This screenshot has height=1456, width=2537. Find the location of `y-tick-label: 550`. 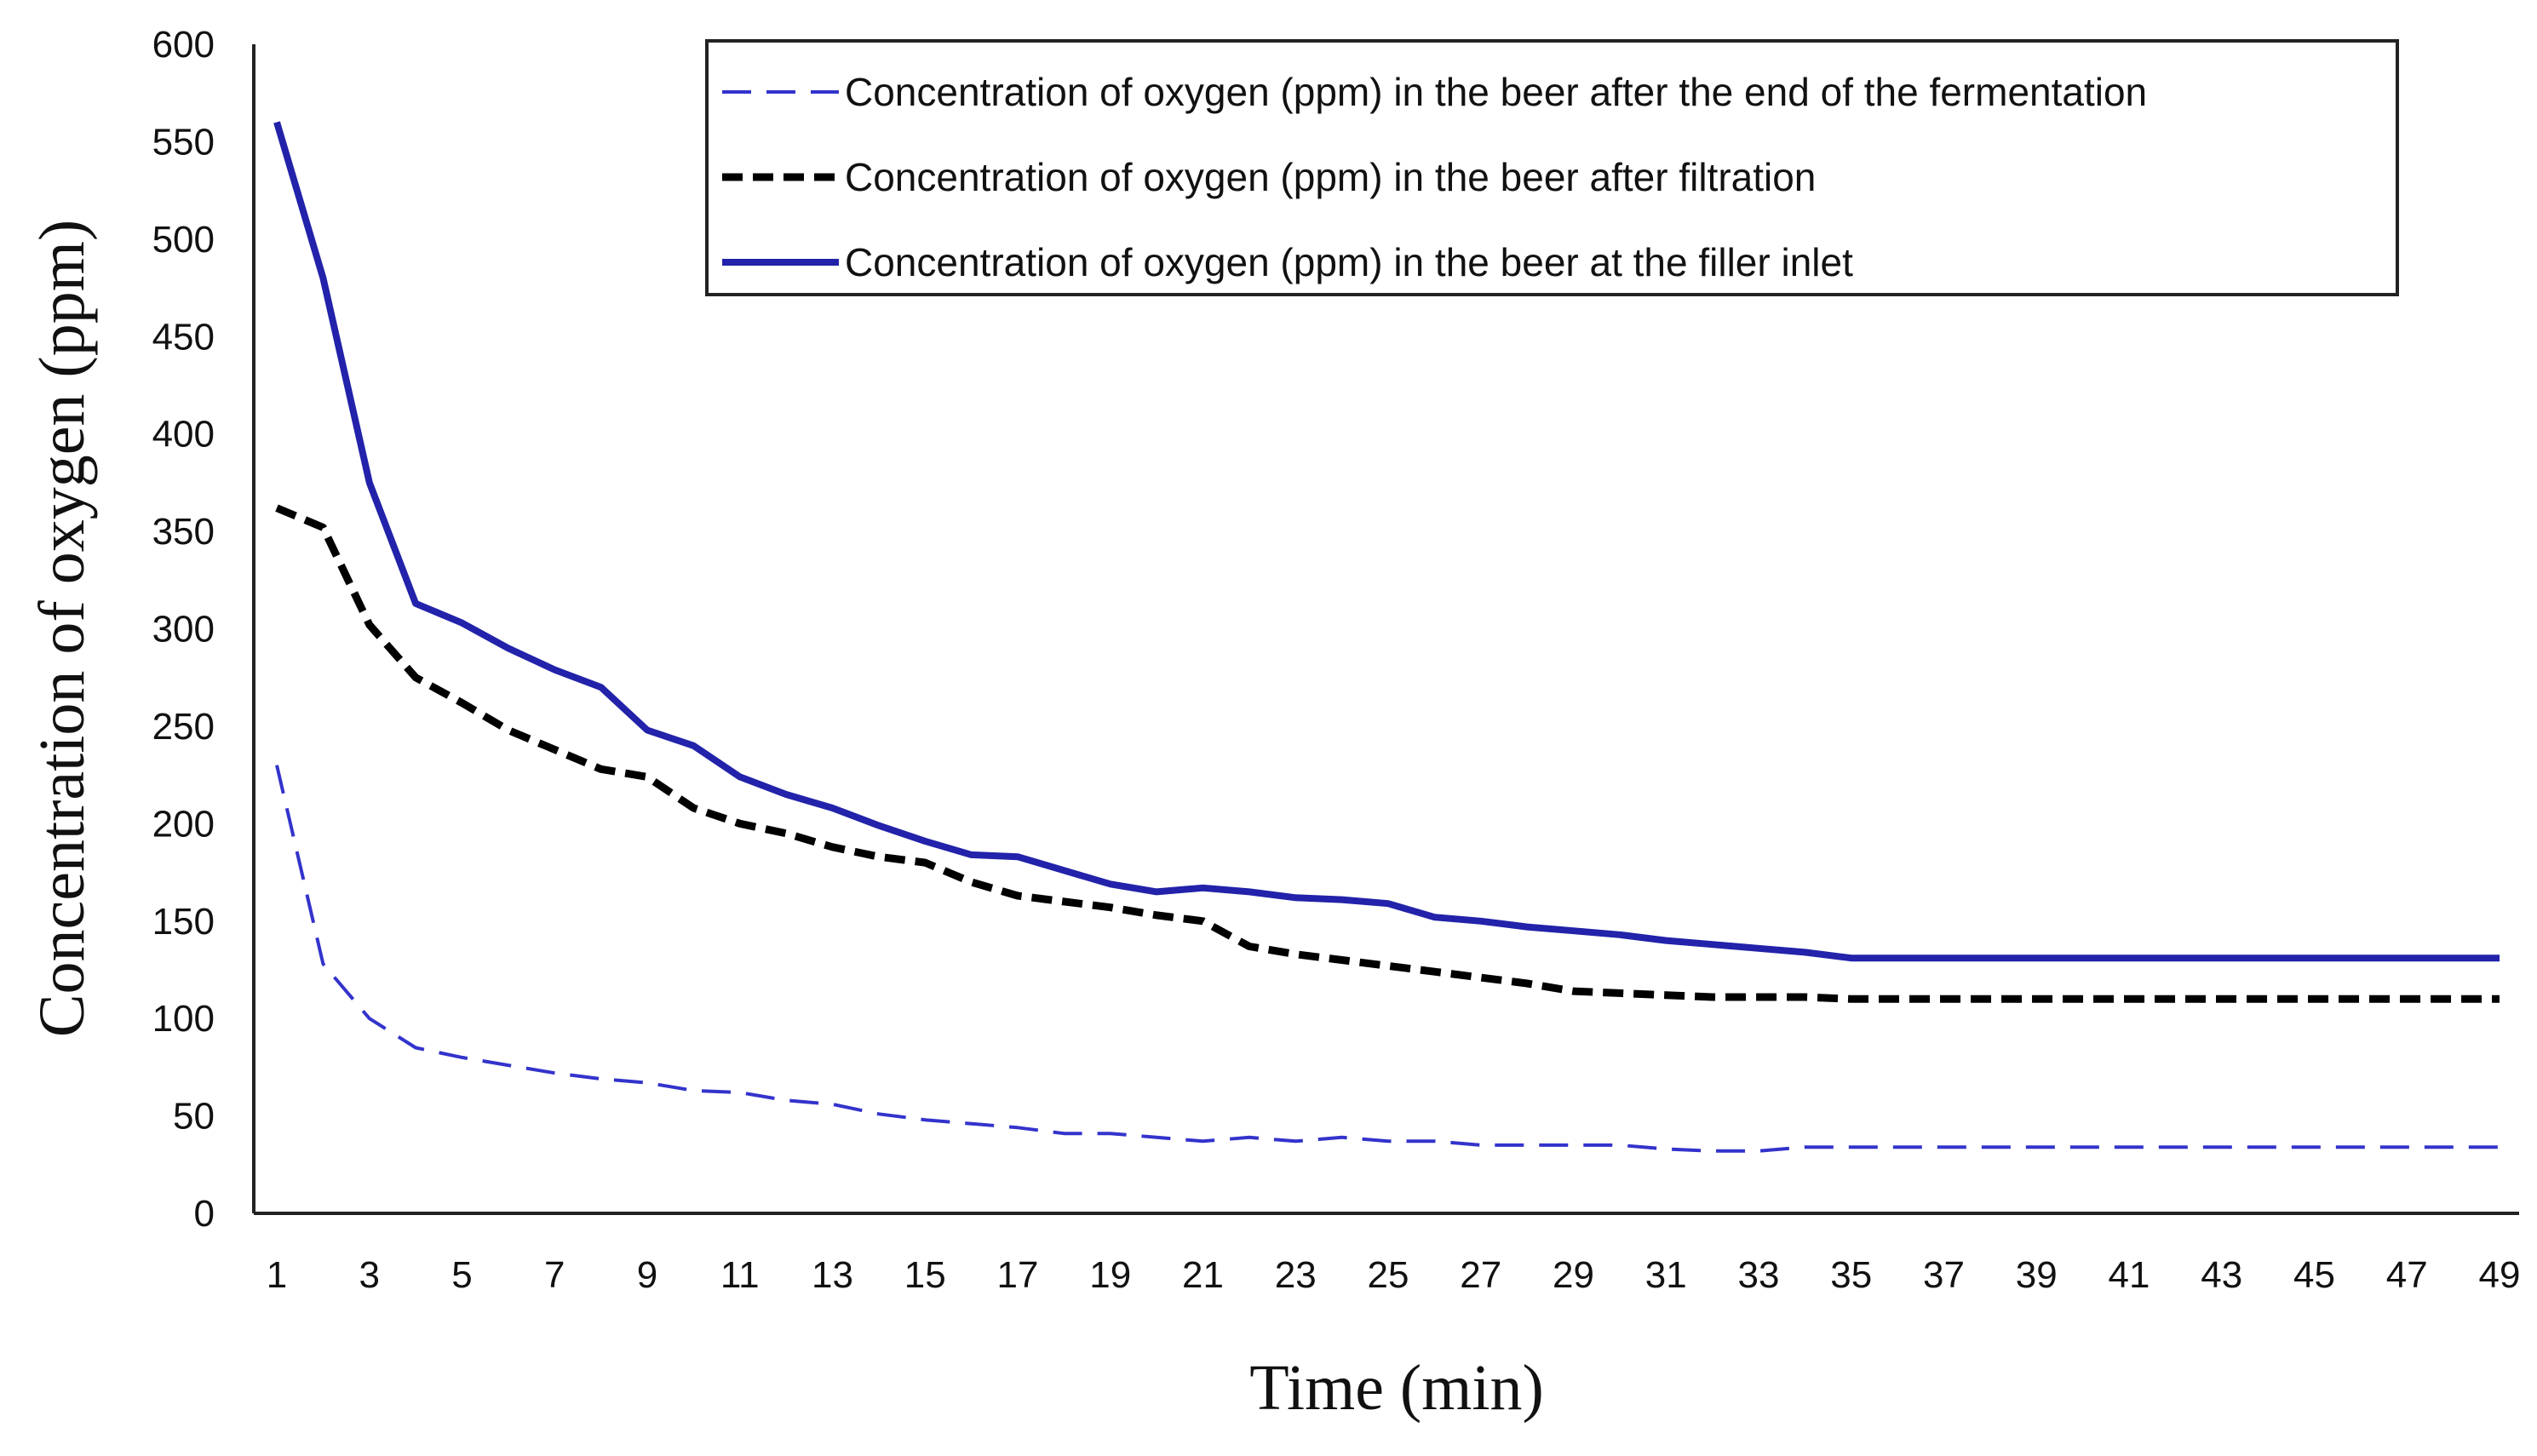

y-tick-label: 550 is located at coordinates (183, 142).